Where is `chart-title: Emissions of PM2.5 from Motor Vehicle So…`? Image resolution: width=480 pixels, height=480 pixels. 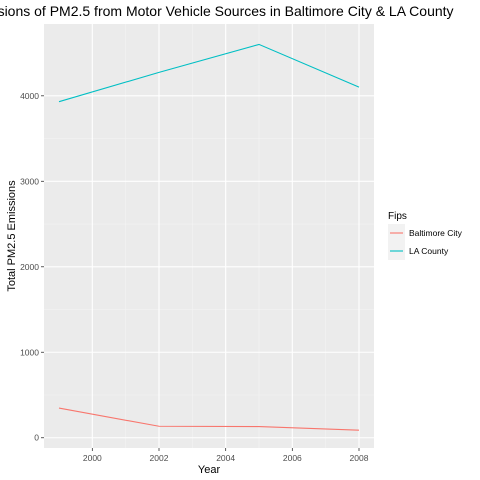 chart-title: Emissions of PM2.5 from Motor Vehicle So… is located at coordinates (227, 11).